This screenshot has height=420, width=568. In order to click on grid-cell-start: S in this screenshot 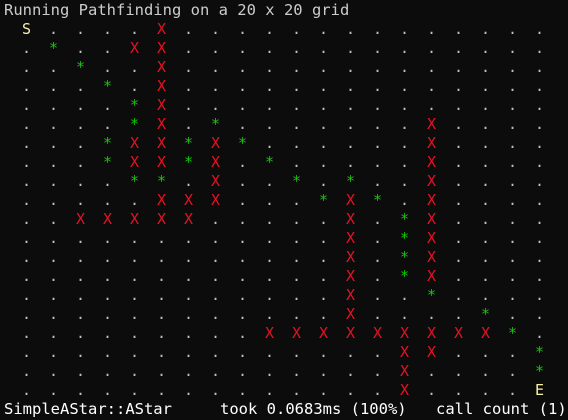, I will do `click(26, 29)`.